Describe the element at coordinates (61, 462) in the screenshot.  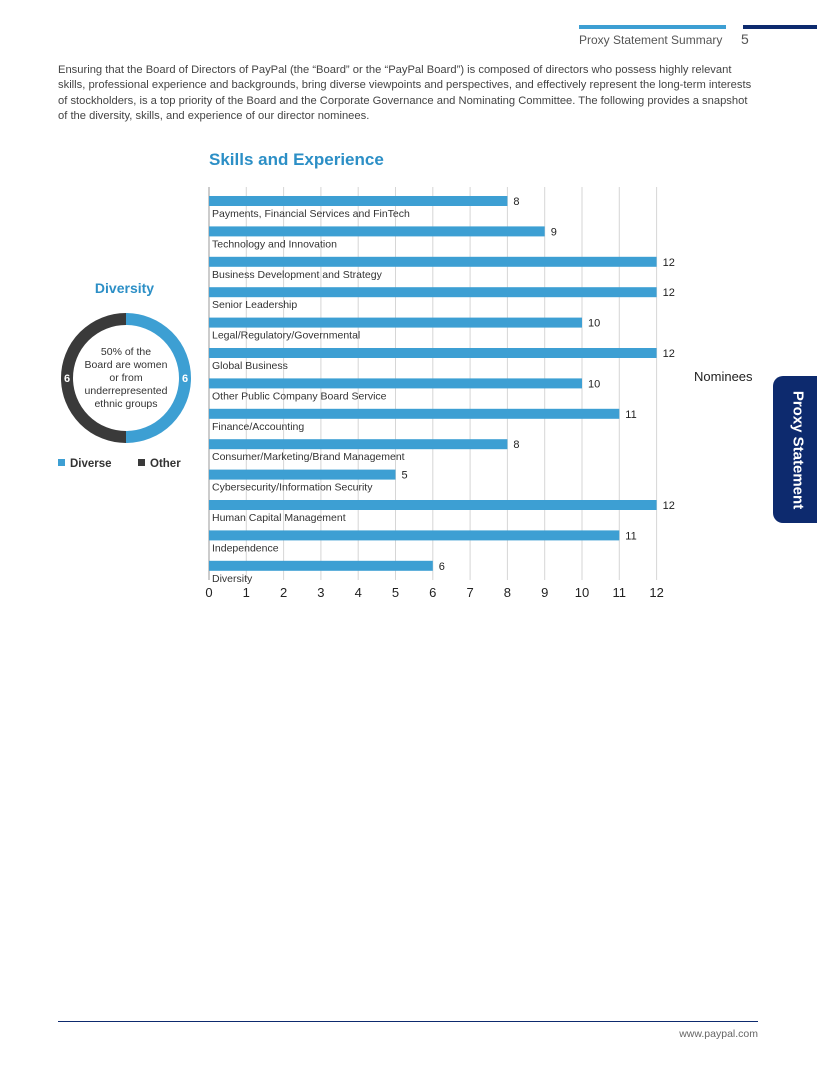
I see `legend-swatch-diverse` at that location.